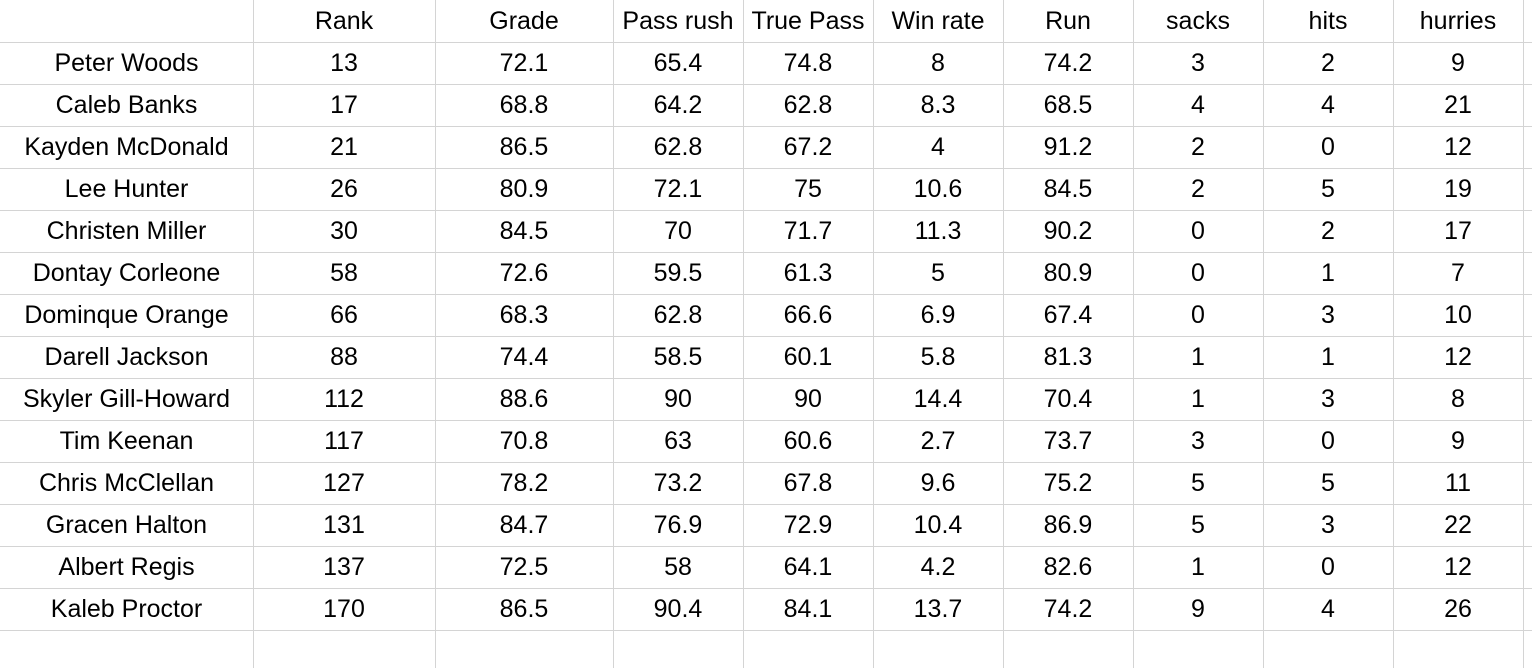  Describe the element at coordinates (808, 524) in the screenshot. I see `stat-cell: 72.9` at that location.